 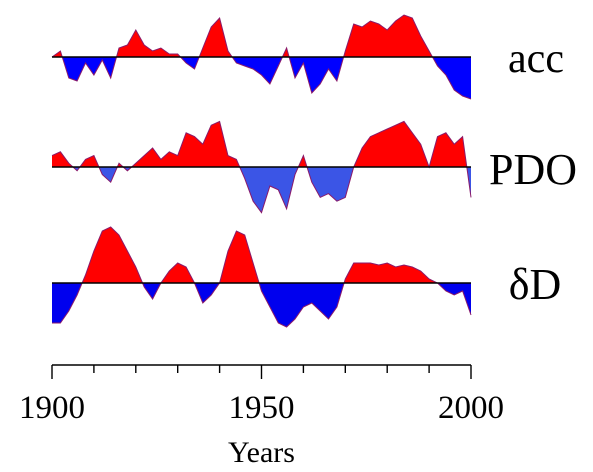 I want to click on series-1-positive-area, so click(x=261, y=144).